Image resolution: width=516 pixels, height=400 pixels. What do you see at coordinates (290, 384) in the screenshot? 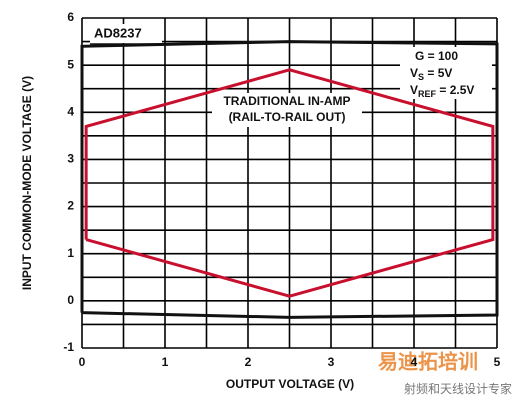
I see `x-axis-label: OUTPUT VOLTAGE (V)` at bounding box center [290, 384].